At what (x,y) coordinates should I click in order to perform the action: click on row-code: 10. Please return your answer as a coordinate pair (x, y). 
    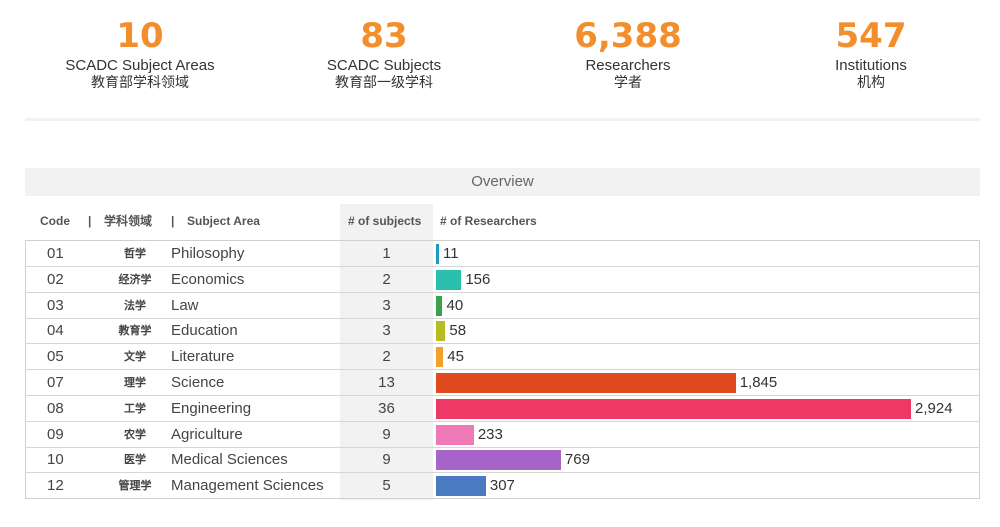
    Looking at the image, I should click on (55, 460).